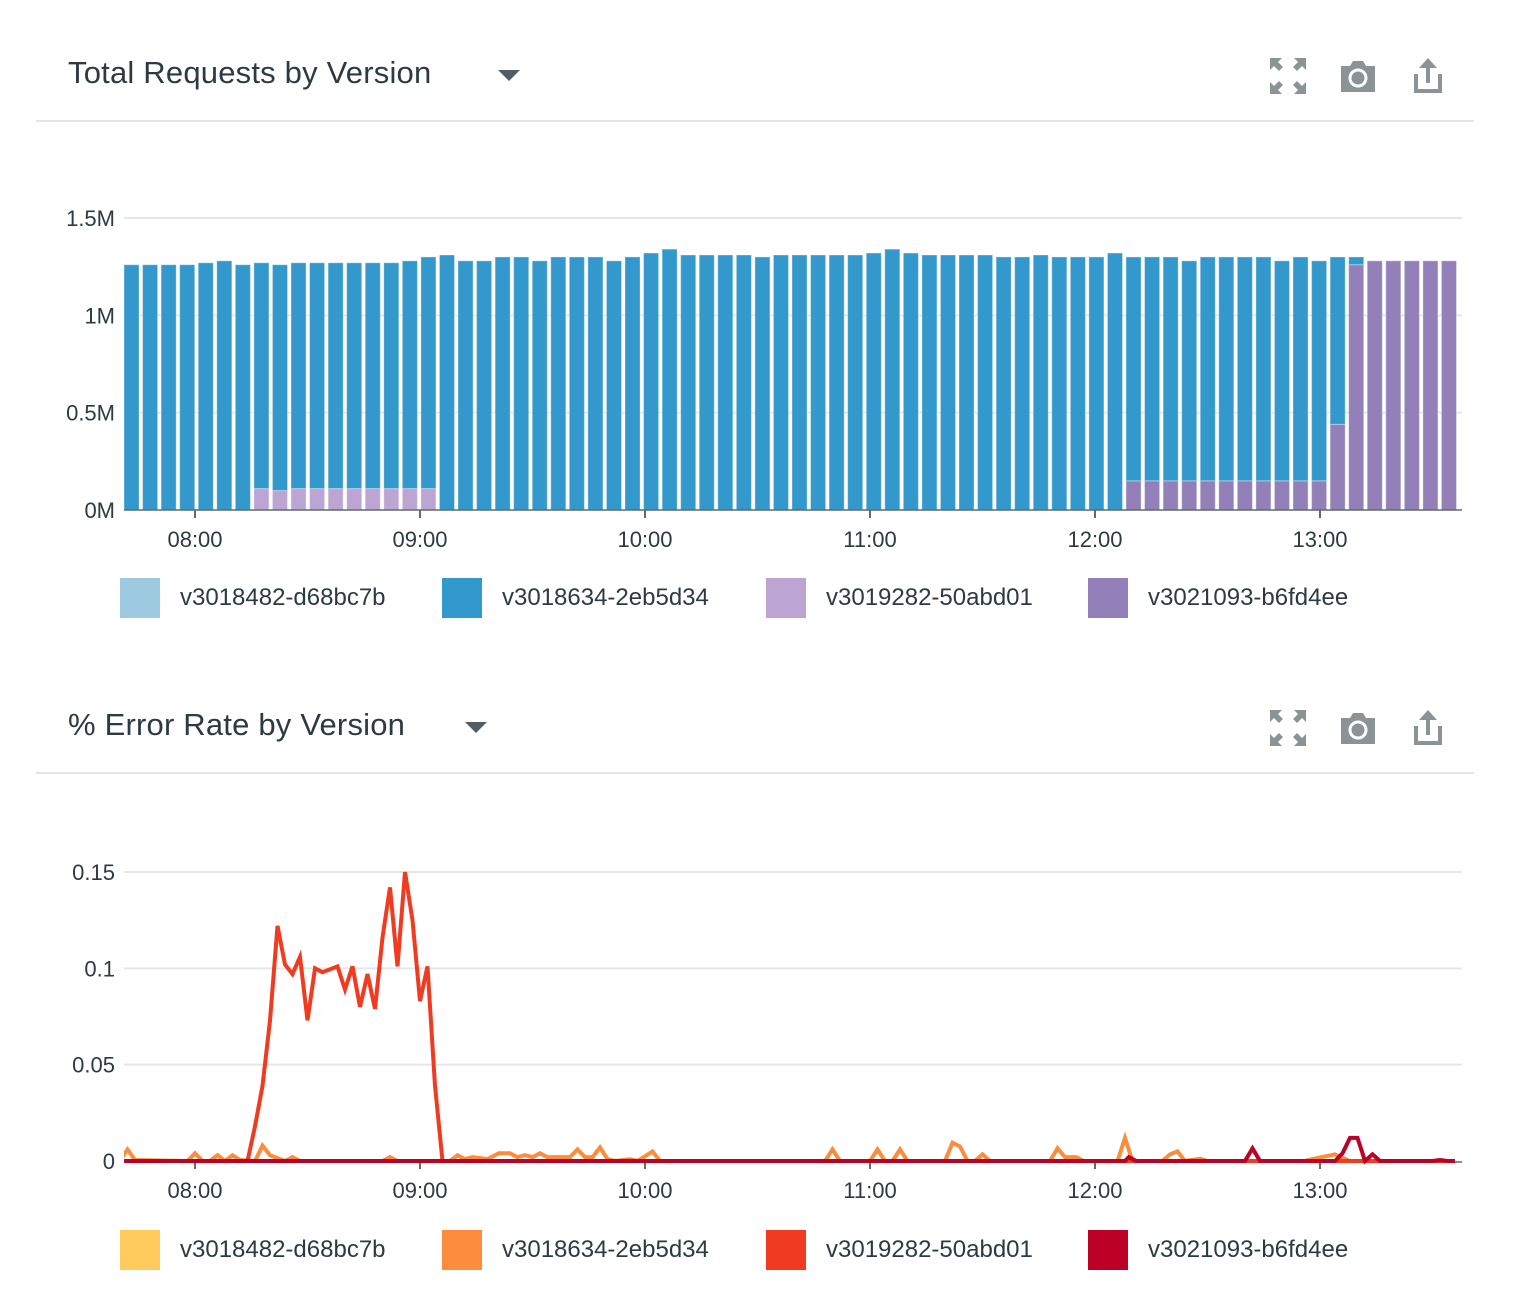 The height and width of the screenshot is (1296, 1532). What do you see at coordinates (93, 1065) in the screenshot?
I see `y-tick-label: 0.05` at bounding box center [93, 1065].